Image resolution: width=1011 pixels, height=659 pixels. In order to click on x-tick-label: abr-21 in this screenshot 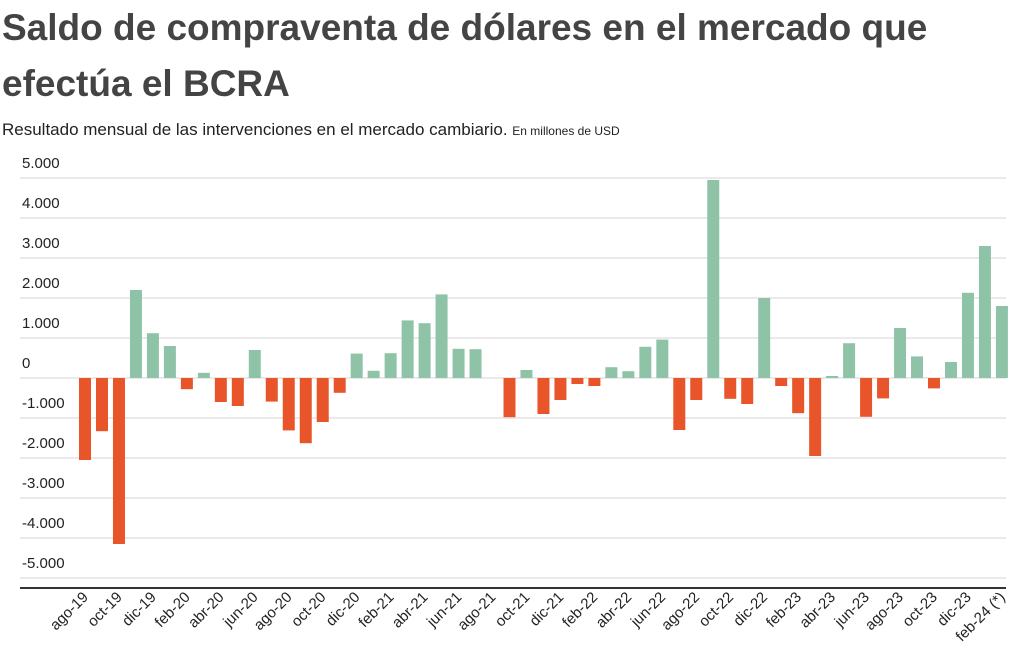, I will do `click(410, 610)`.